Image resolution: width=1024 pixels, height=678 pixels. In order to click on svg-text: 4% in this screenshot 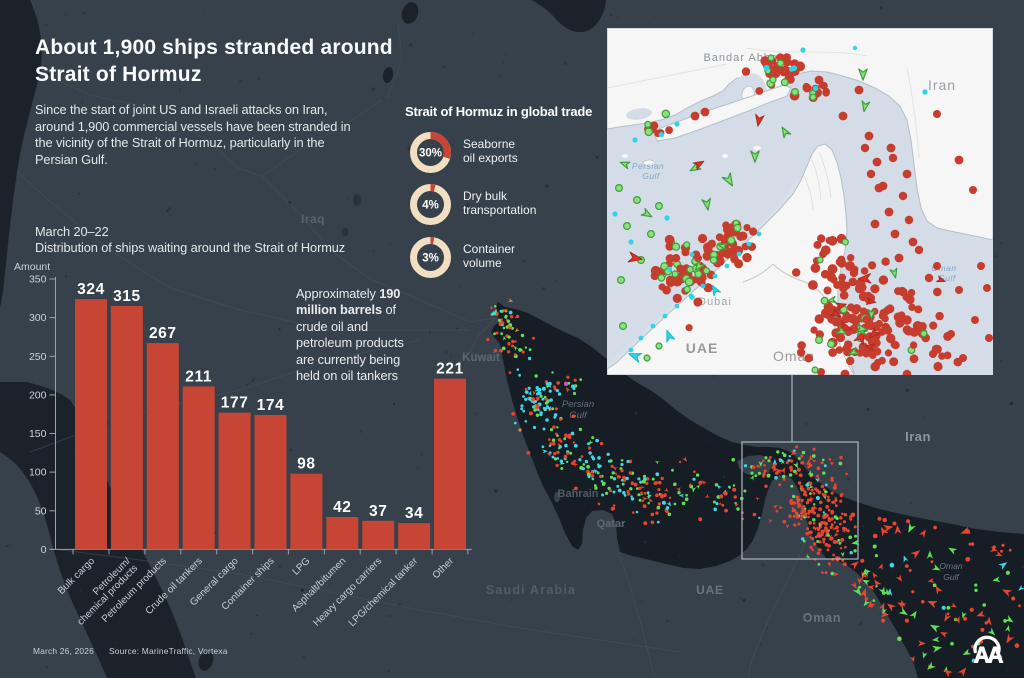, I will do `click(430, 206)`.